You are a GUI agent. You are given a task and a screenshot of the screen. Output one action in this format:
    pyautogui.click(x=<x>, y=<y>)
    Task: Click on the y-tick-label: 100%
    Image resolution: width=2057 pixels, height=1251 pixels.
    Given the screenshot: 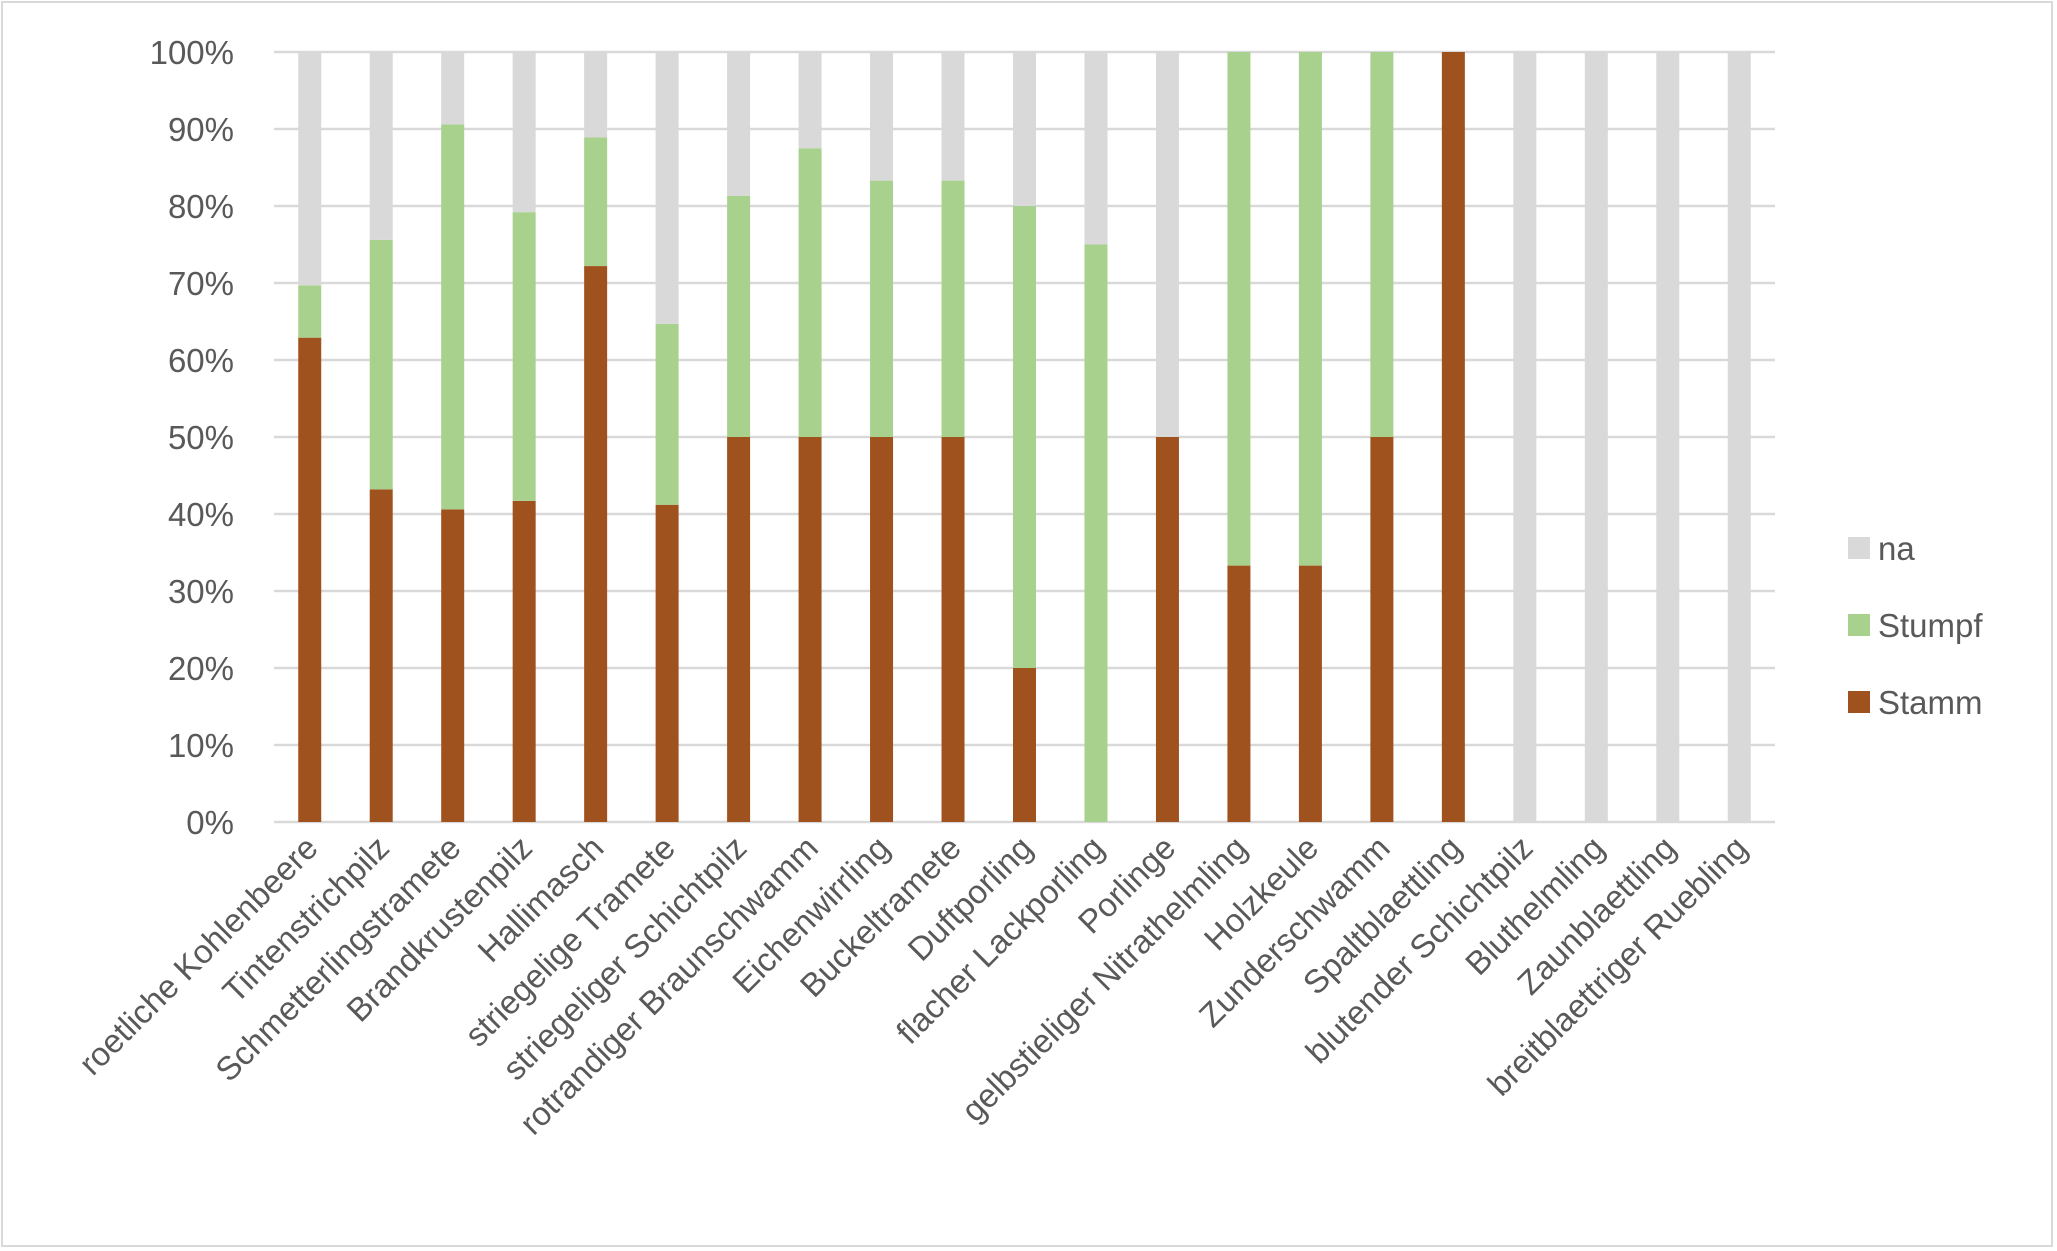 What is the action you would take?
    pyautogui.click(x=192, y=52)
    